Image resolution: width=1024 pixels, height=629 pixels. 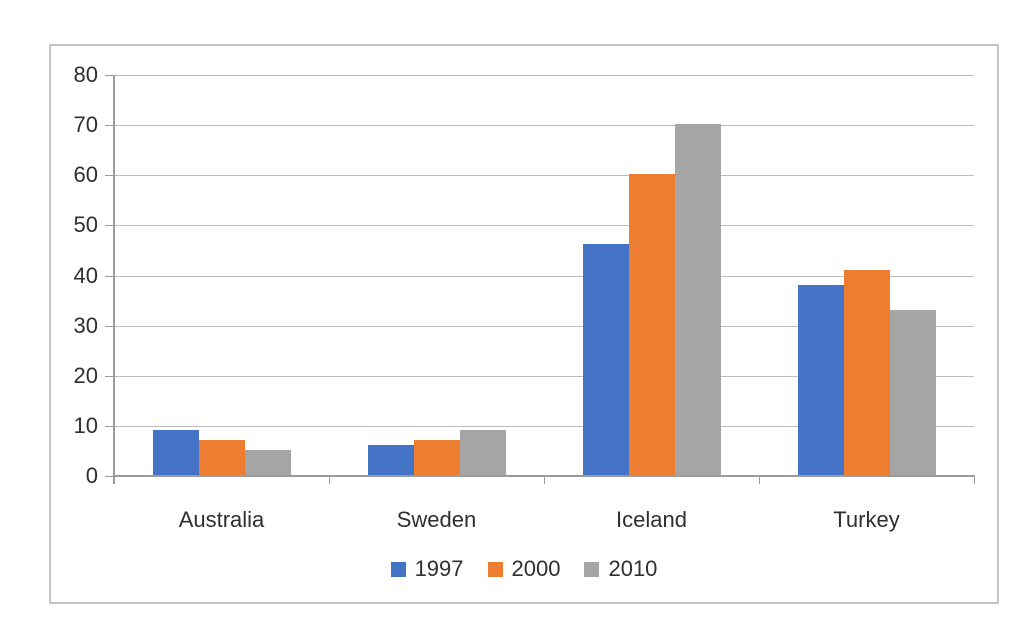 I want to click on y-axis-label-70: 70, so click(x=85, y=125).